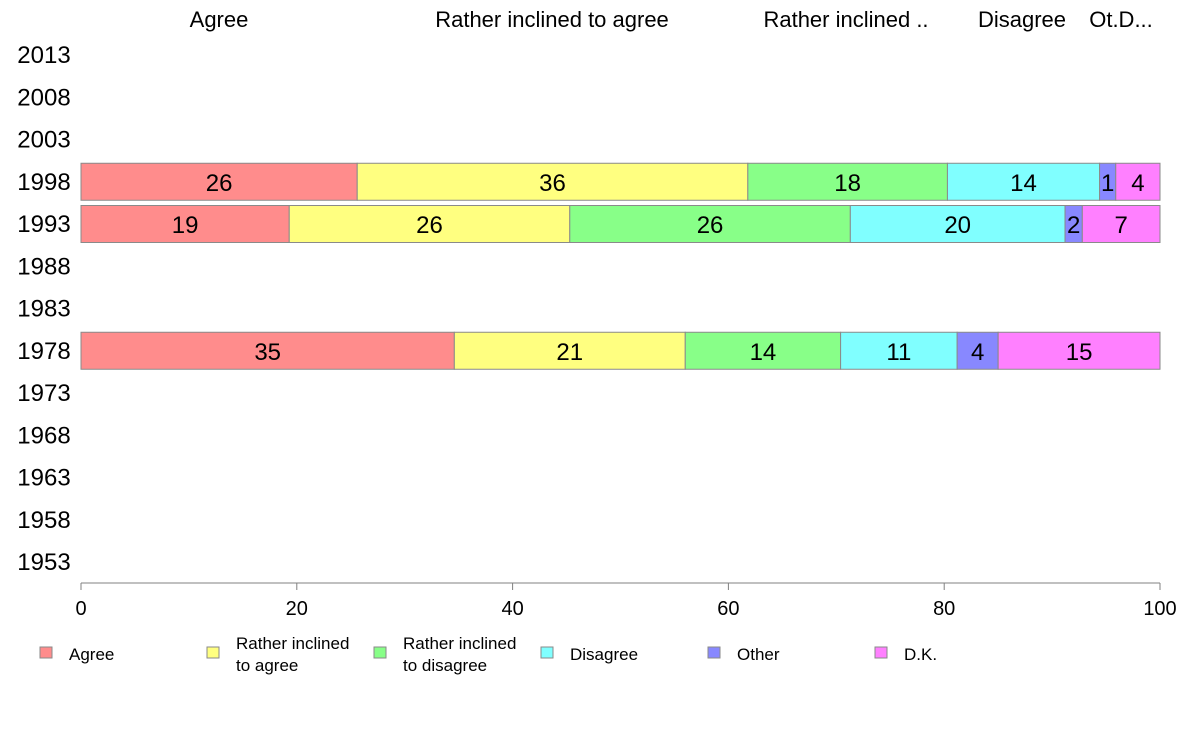 This screenshot has height=736, width=1188. I want to click on year-label: 1953, so click(43, 562).